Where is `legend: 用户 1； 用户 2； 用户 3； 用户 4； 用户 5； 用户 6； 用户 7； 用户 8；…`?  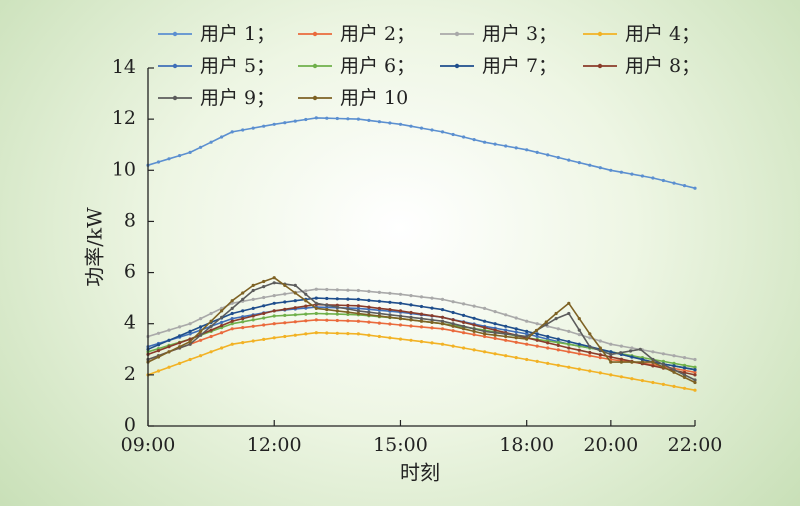
legend: 用户 1； 用户 2； 用户 3； 用户 4； 用户 5； 用户 6； 用户 7； 用户 8；… is located at coordinates (429, 66).